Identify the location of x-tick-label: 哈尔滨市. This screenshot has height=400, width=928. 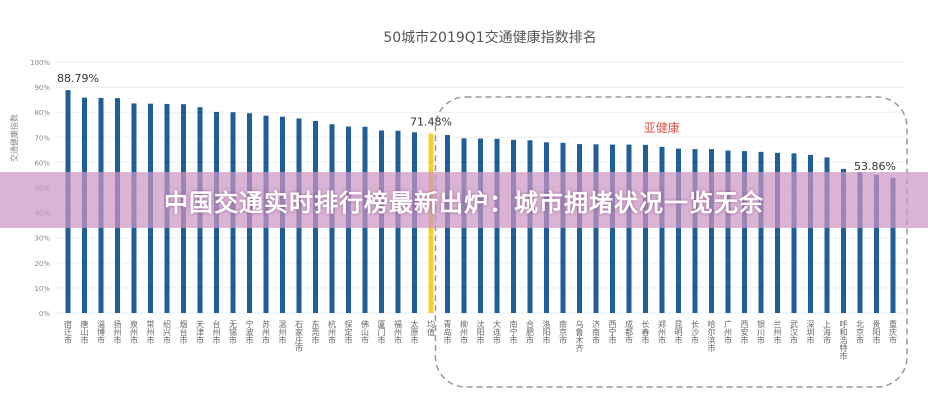
(711, 336).